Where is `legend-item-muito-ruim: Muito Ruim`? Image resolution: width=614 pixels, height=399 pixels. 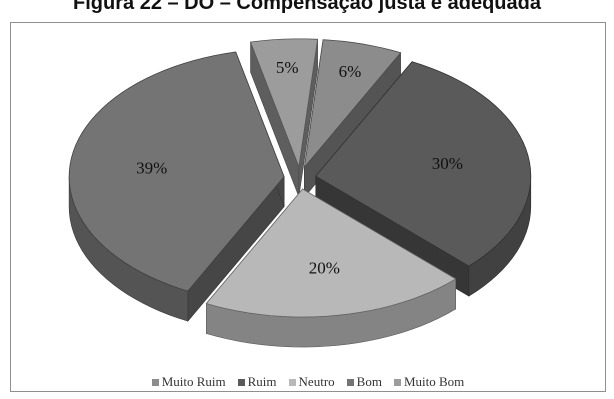 legend-item-muito-ruim: Muito Ruim is located at coordinates (188, 382).